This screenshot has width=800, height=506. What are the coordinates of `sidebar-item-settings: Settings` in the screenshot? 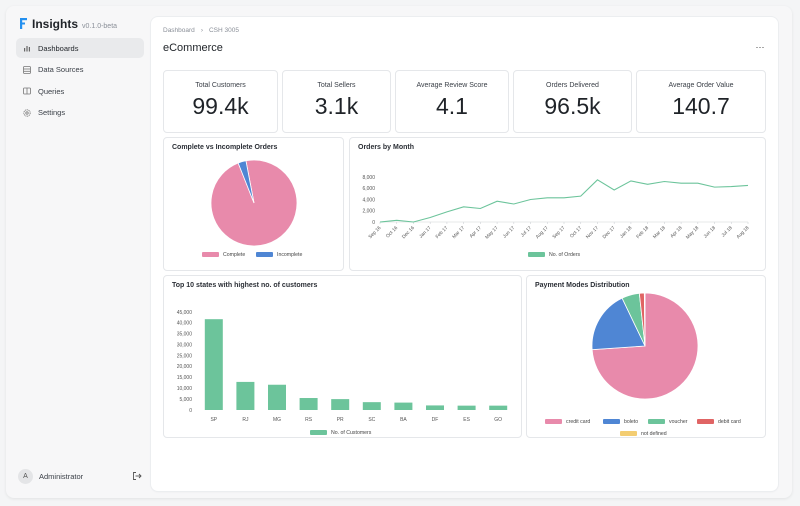 It's located at (80, 113).